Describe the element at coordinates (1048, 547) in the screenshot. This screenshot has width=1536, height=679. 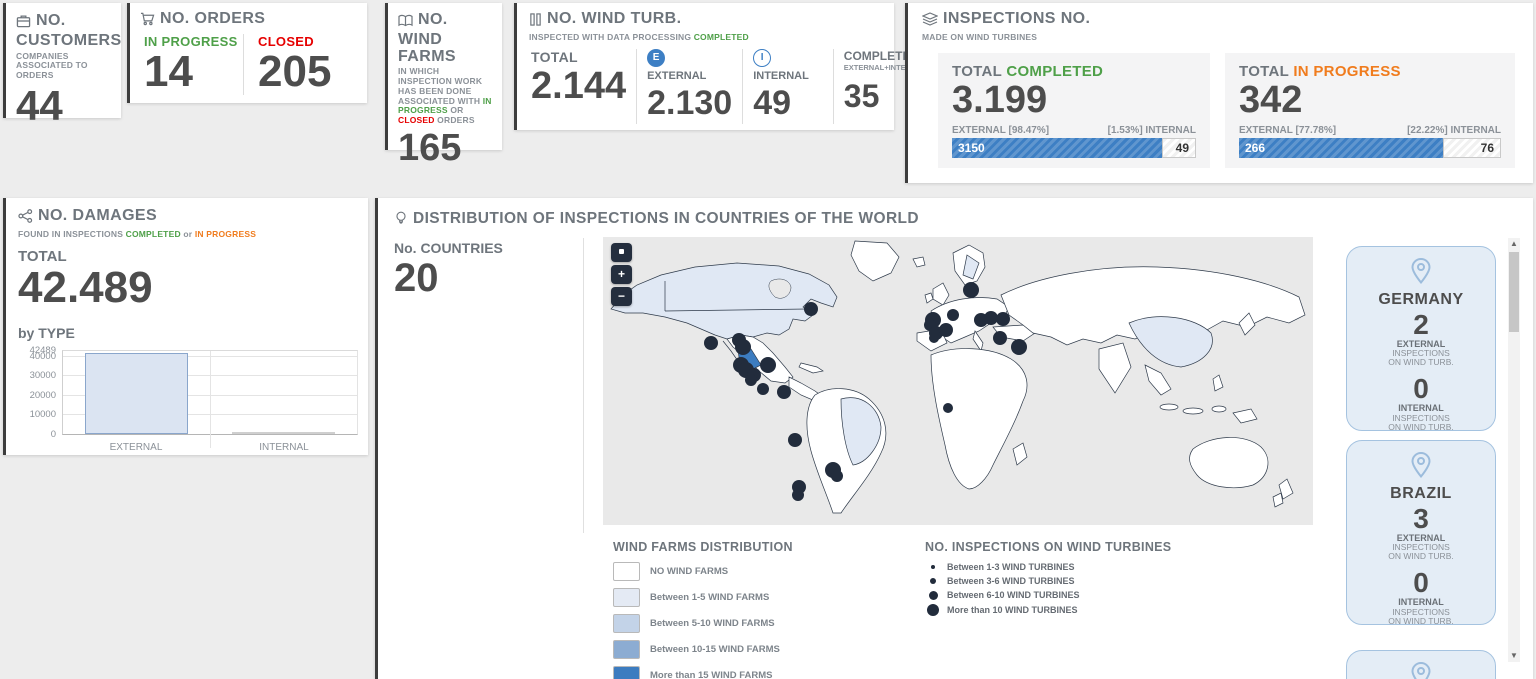
I see `turbine-legend-title: NO. INSPECTIONS ON WIND TURBINES` at that location.